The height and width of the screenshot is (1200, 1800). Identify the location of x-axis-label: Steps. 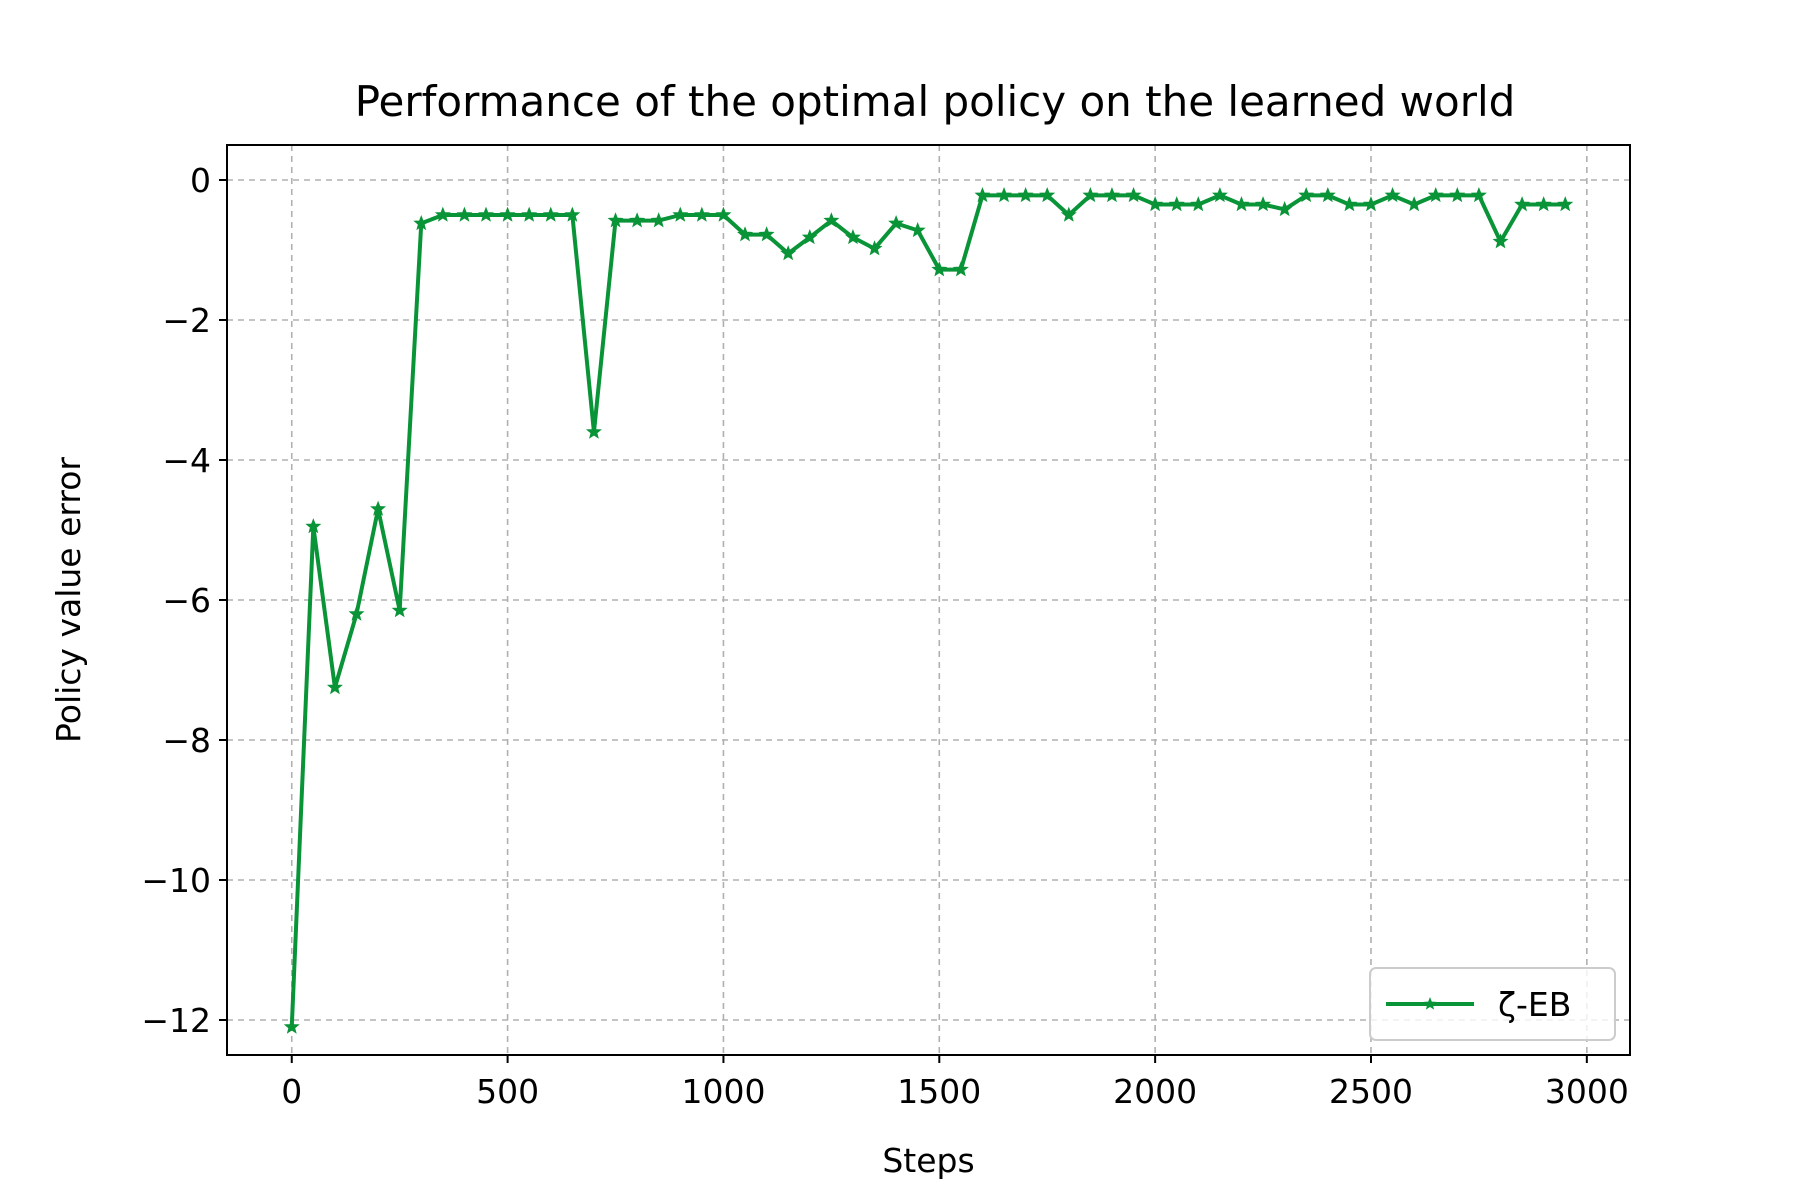
(928, 1160).